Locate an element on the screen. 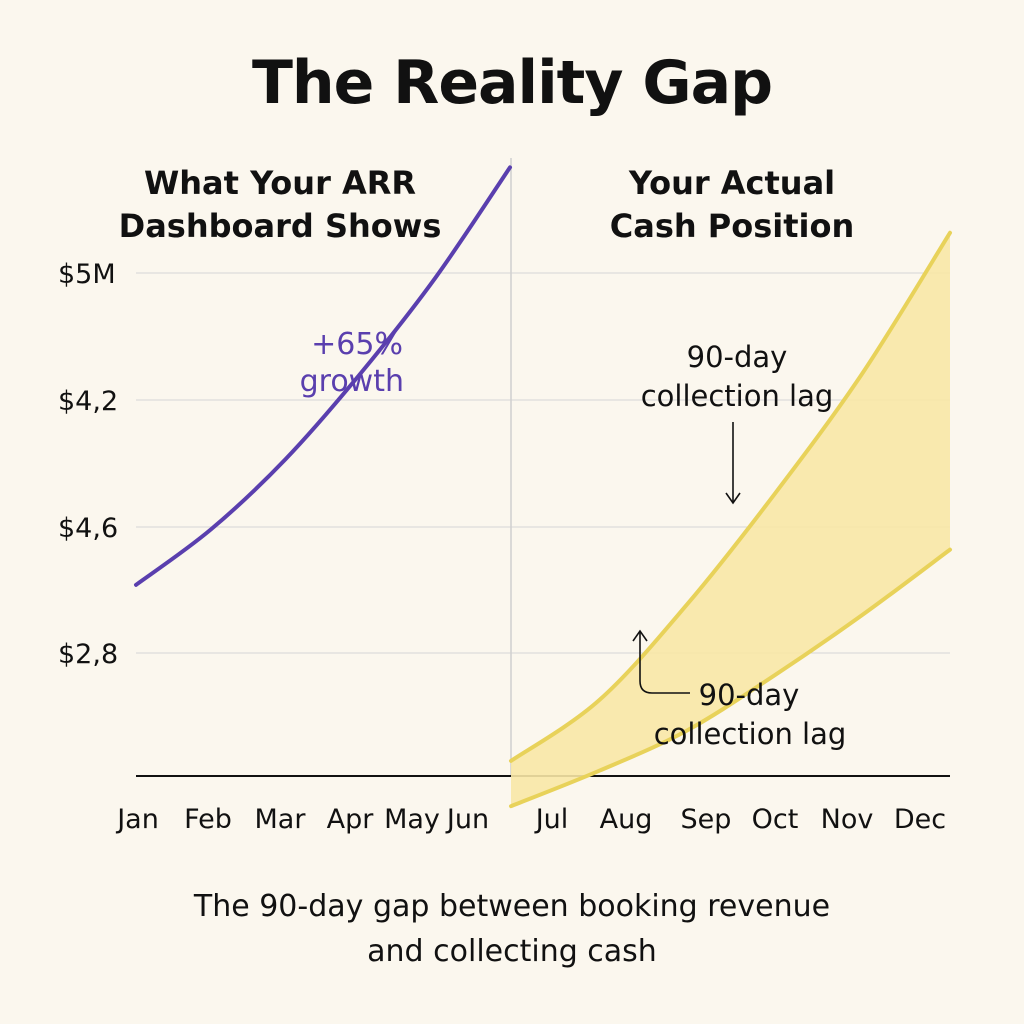 This screenshot has width=1024, height=1024. chart-title: The Reality Gap is located at coordinates (512, 83).